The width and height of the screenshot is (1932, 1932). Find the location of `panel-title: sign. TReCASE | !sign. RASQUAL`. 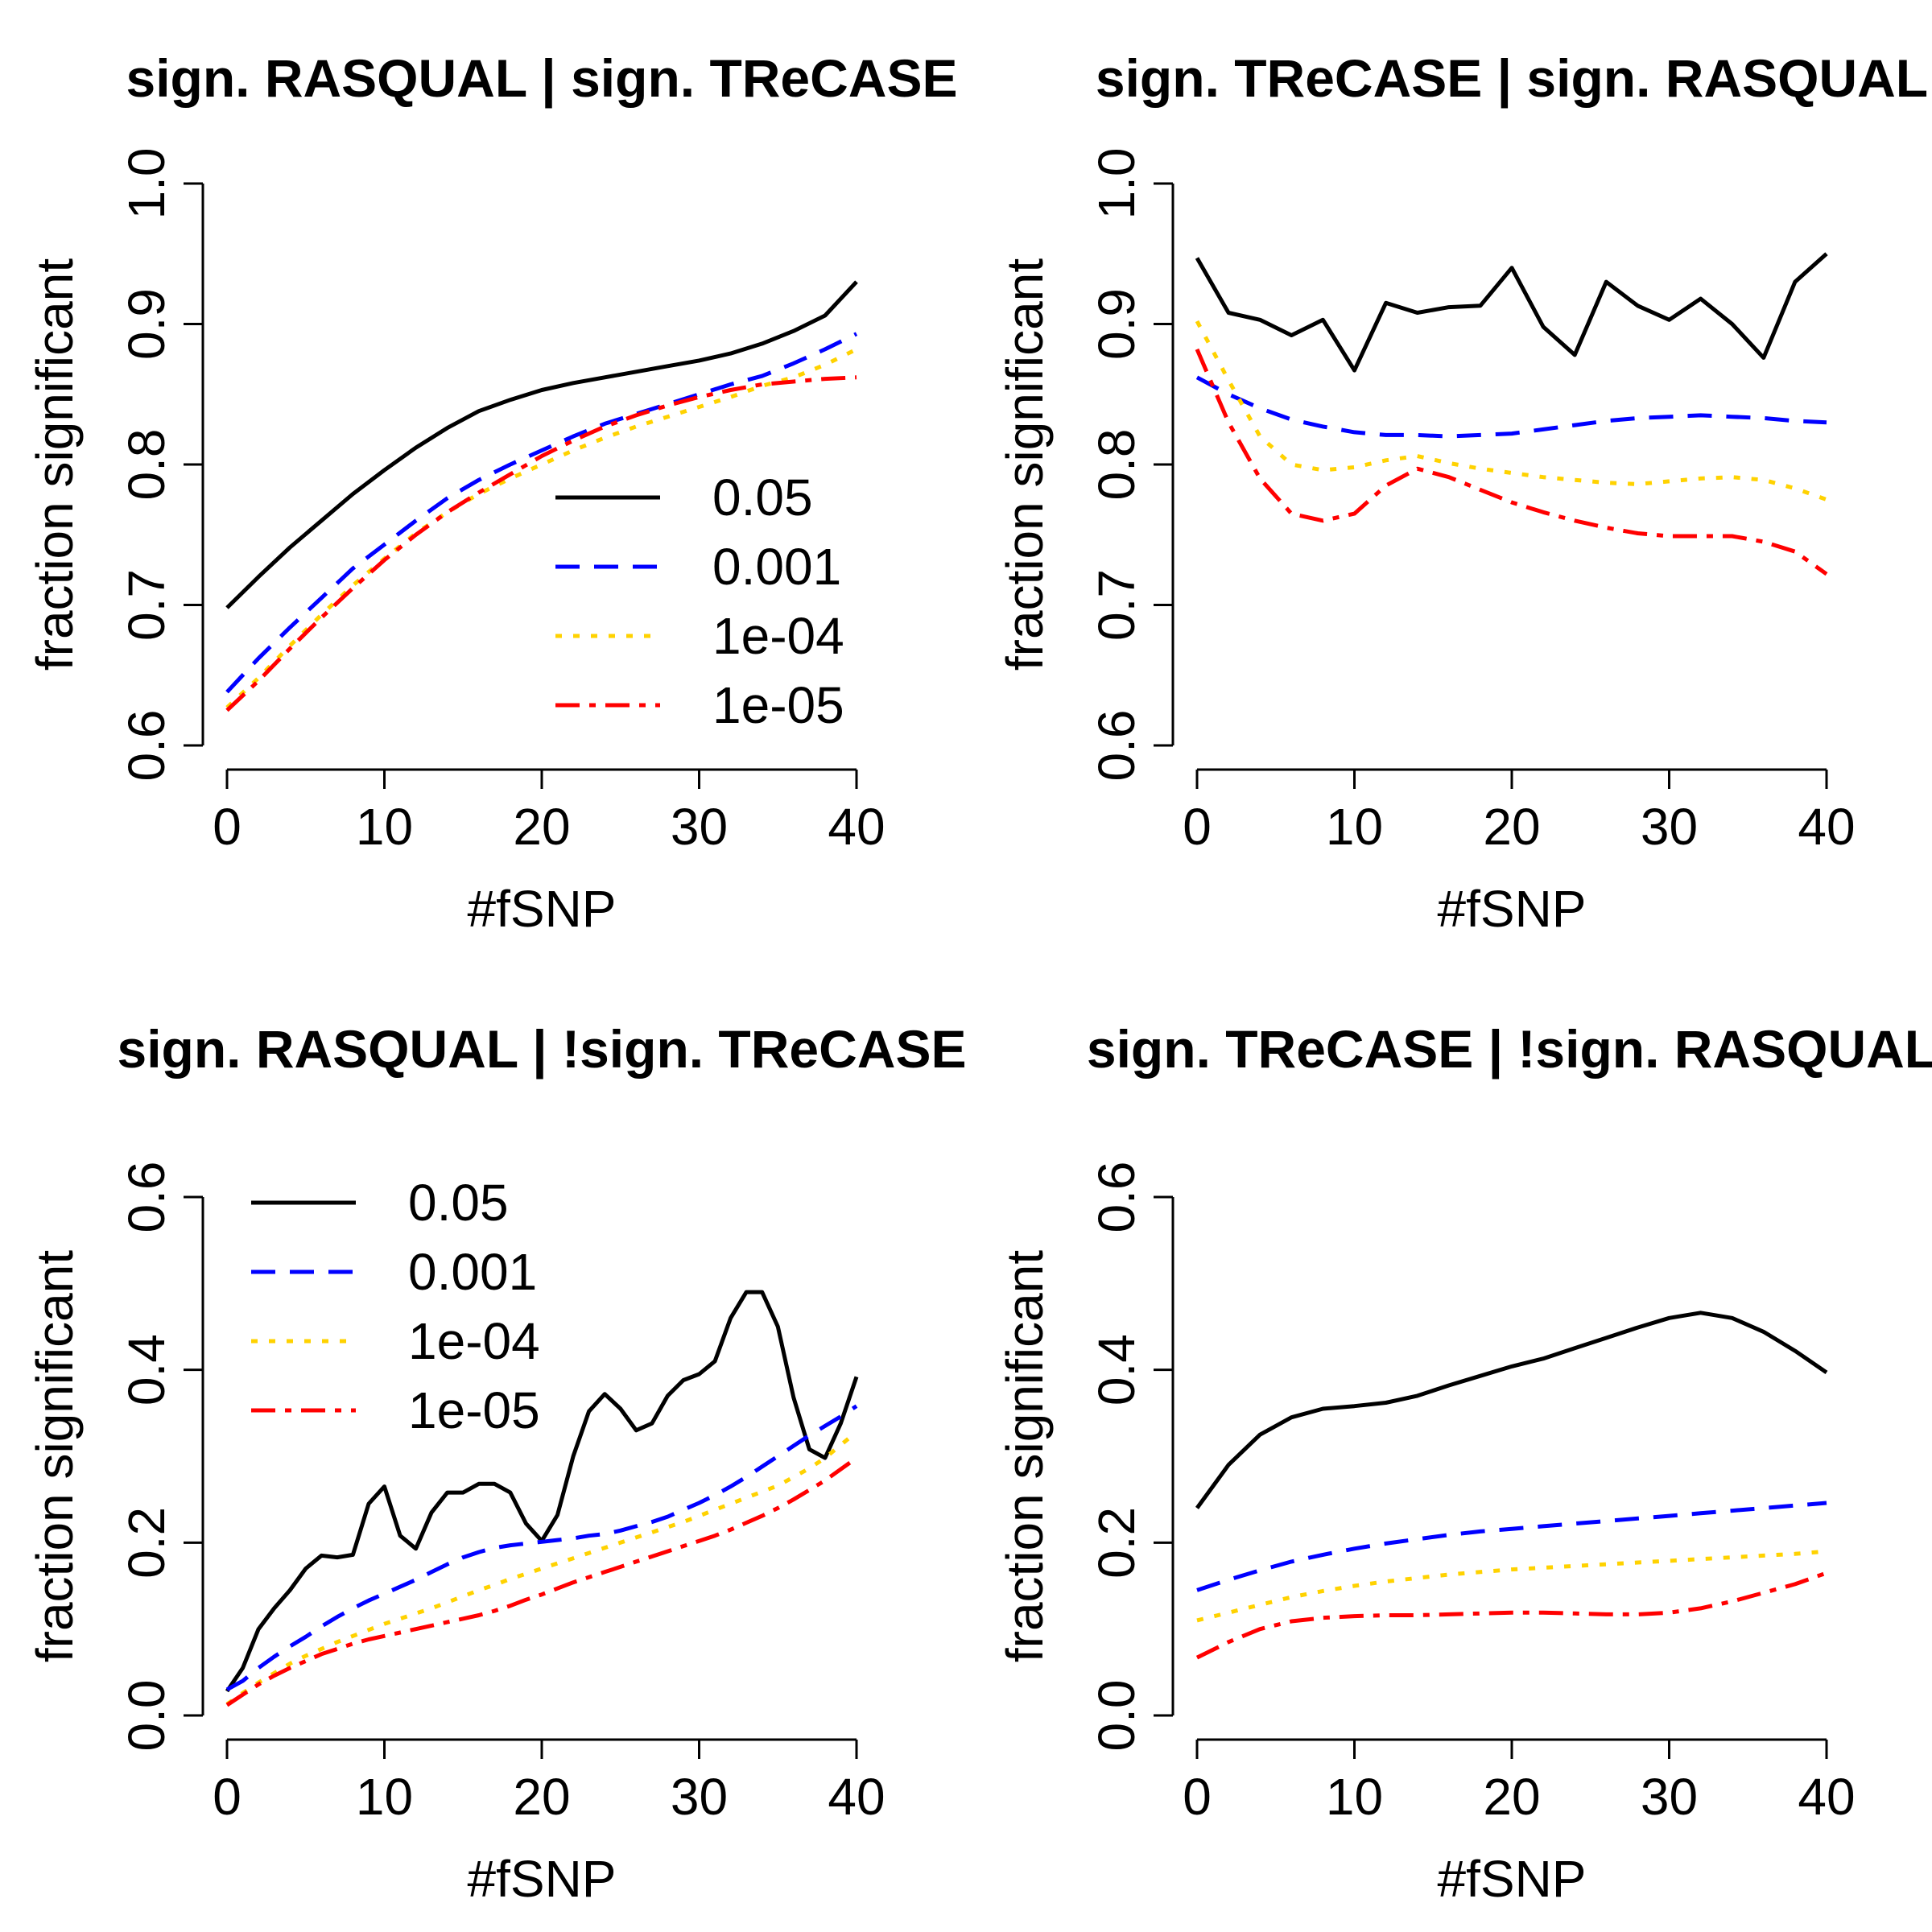

panel-title: sign. TReCASE | !sign. RASQUAL is located at coordinates (1509, 1049).